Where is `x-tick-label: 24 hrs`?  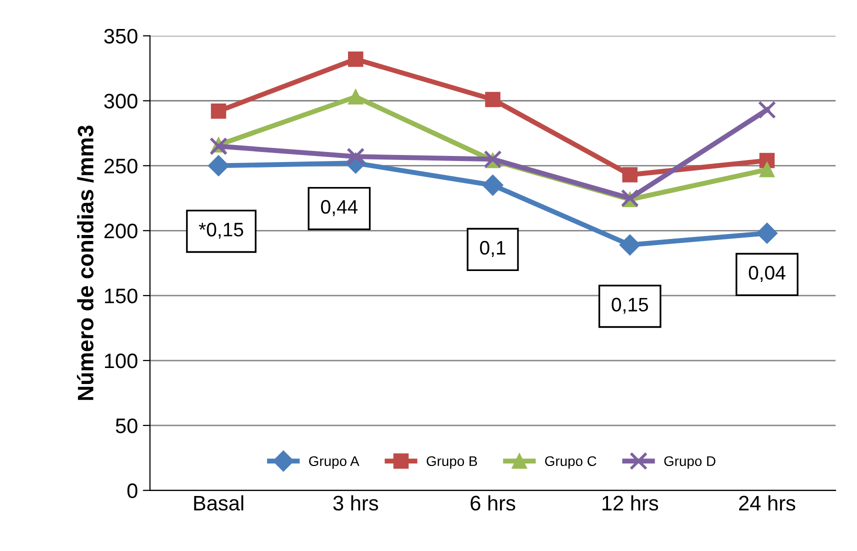
x-tick-label: 24 hrs is located at coordinates (767, 503).